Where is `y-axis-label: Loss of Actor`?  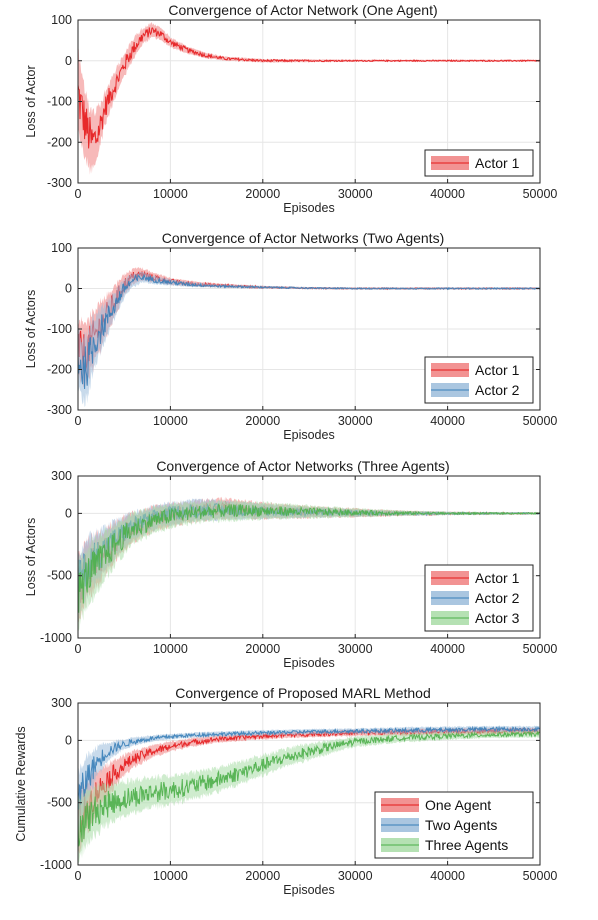 y-axis-label: Loss of Actor is located at coordinates (31, 101).